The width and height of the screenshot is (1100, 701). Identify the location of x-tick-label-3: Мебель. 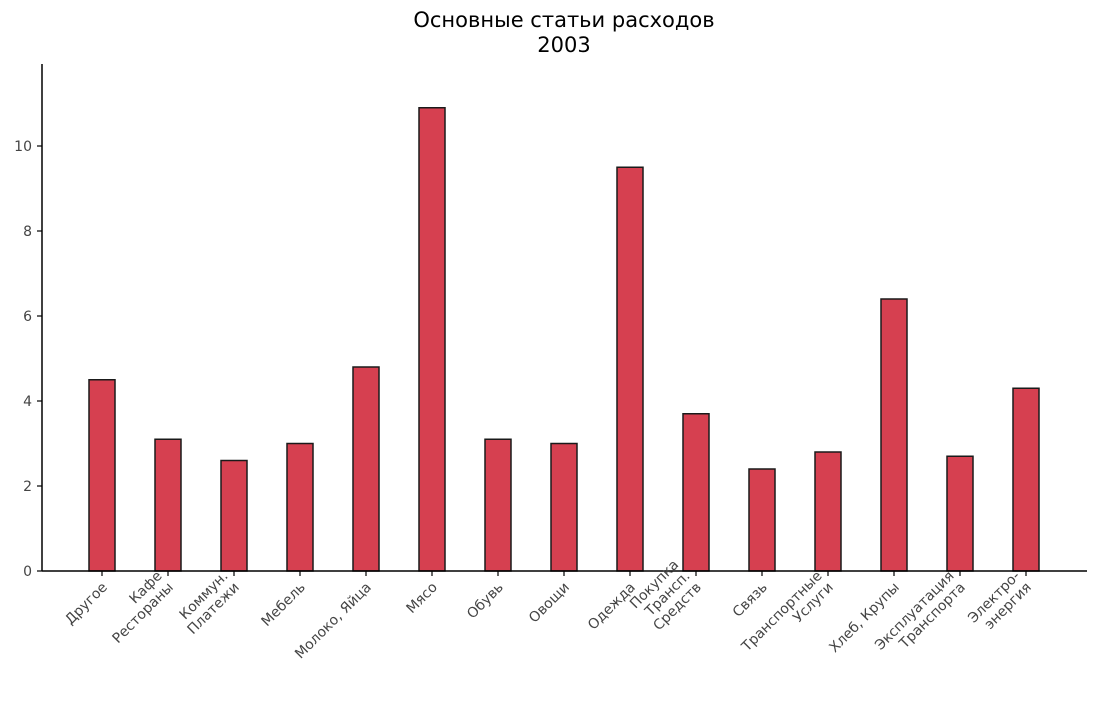
(284, 605).